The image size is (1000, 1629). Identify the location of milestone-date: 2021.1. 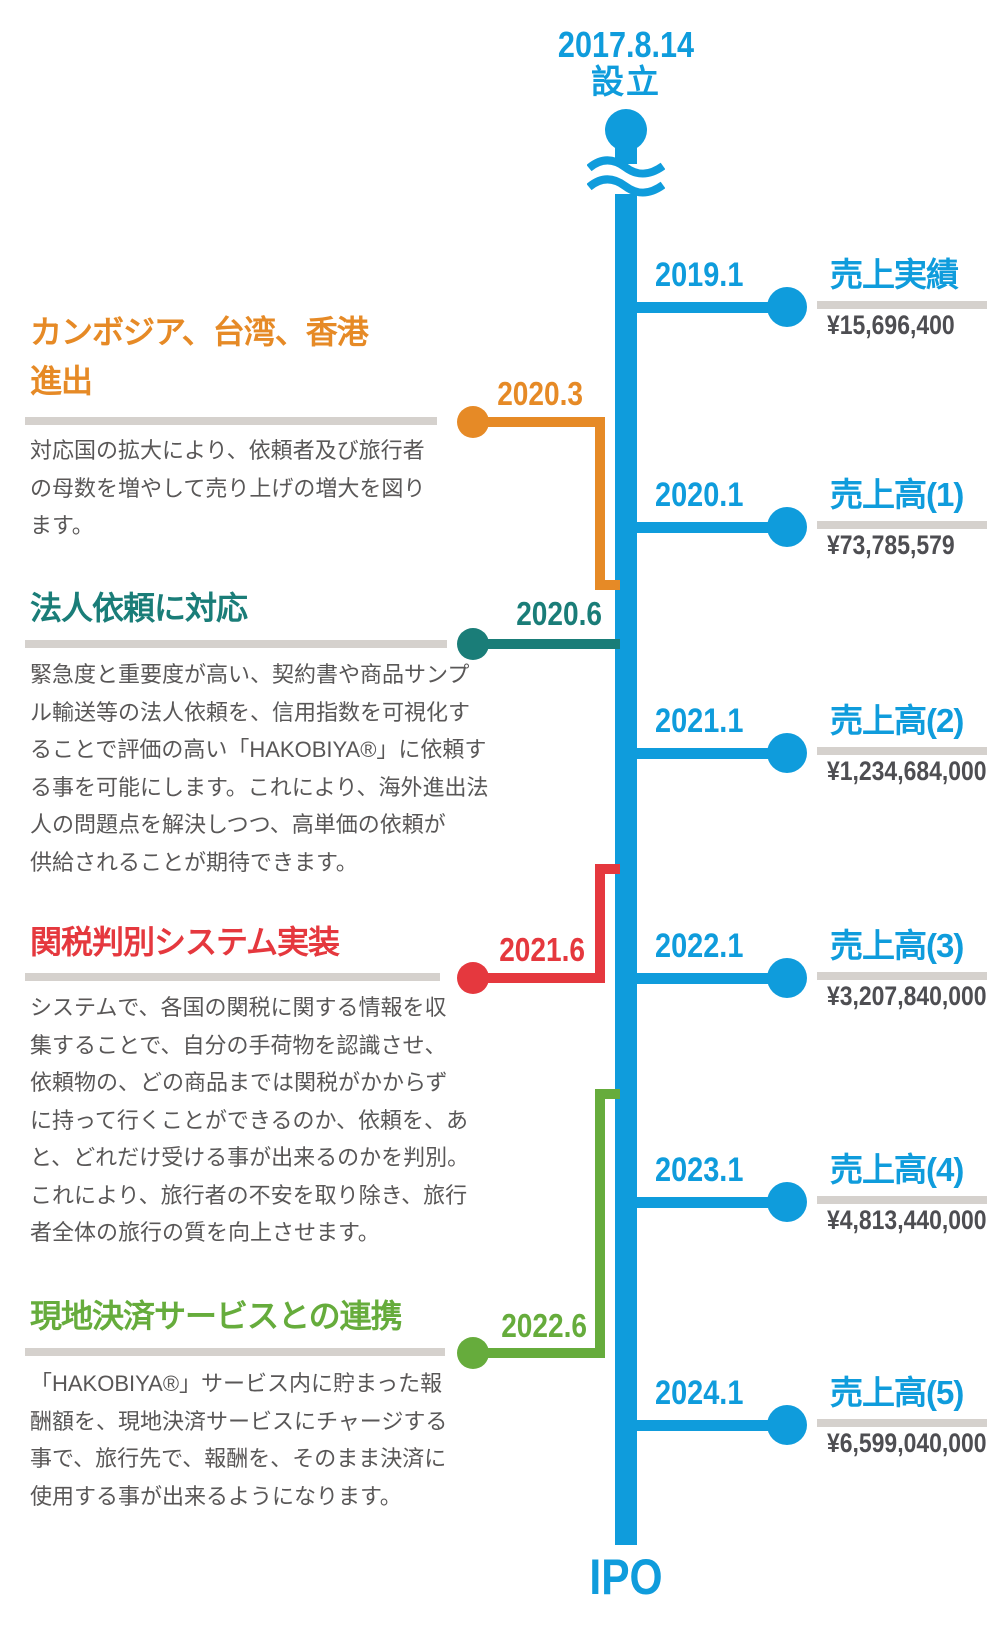
(699, 721).